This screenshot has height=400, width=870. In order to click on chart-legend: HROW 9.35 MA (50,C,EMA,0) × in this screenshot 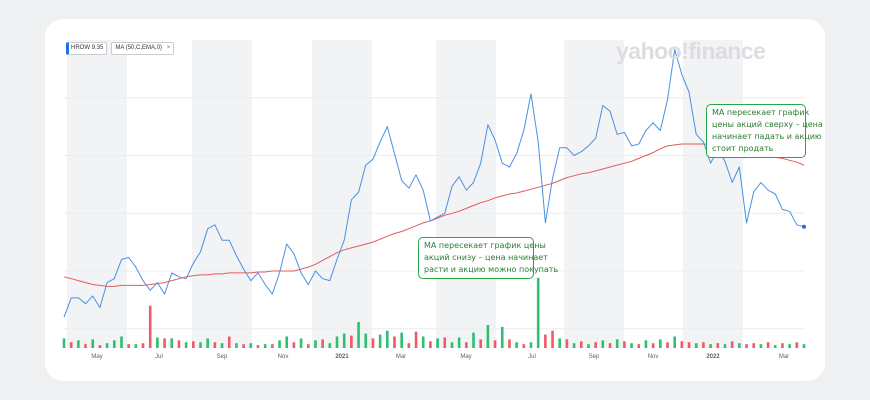, I will do `click(120, 48)`.